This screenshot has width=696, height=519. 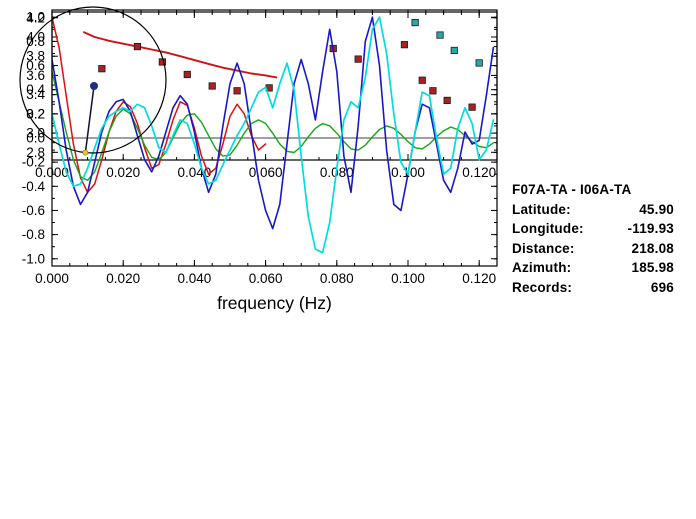 I want to click on y-tick-label: -1.0, so click(x=33, y=258).